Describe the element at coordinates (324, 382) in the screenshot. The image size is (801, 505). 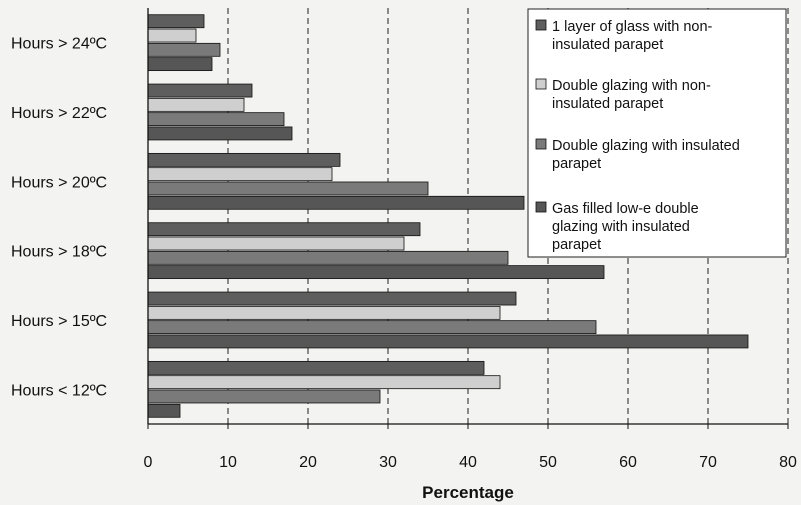
I see `bar-cat5-series1` at that location.